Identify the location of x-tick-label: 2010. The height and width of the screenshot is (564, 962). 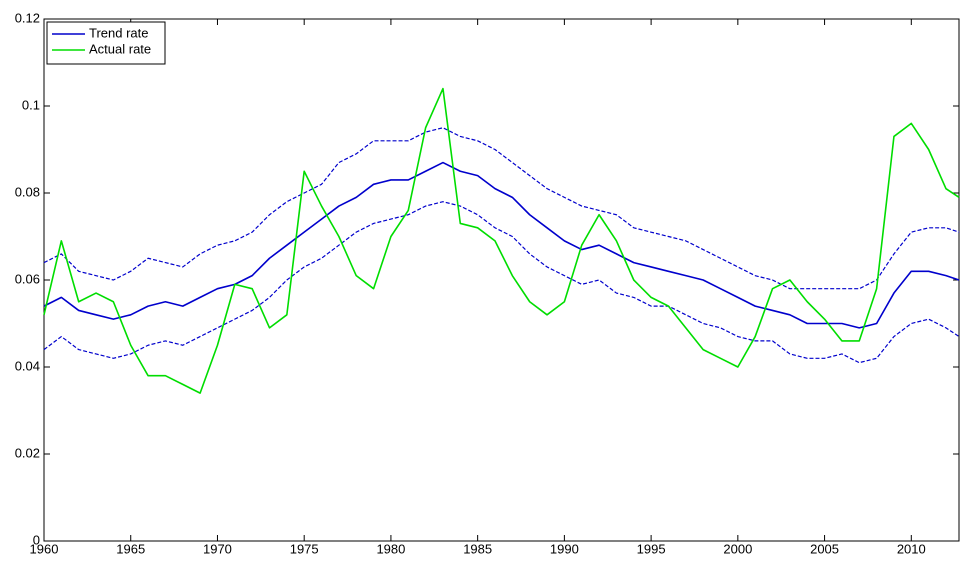
(911, 548).